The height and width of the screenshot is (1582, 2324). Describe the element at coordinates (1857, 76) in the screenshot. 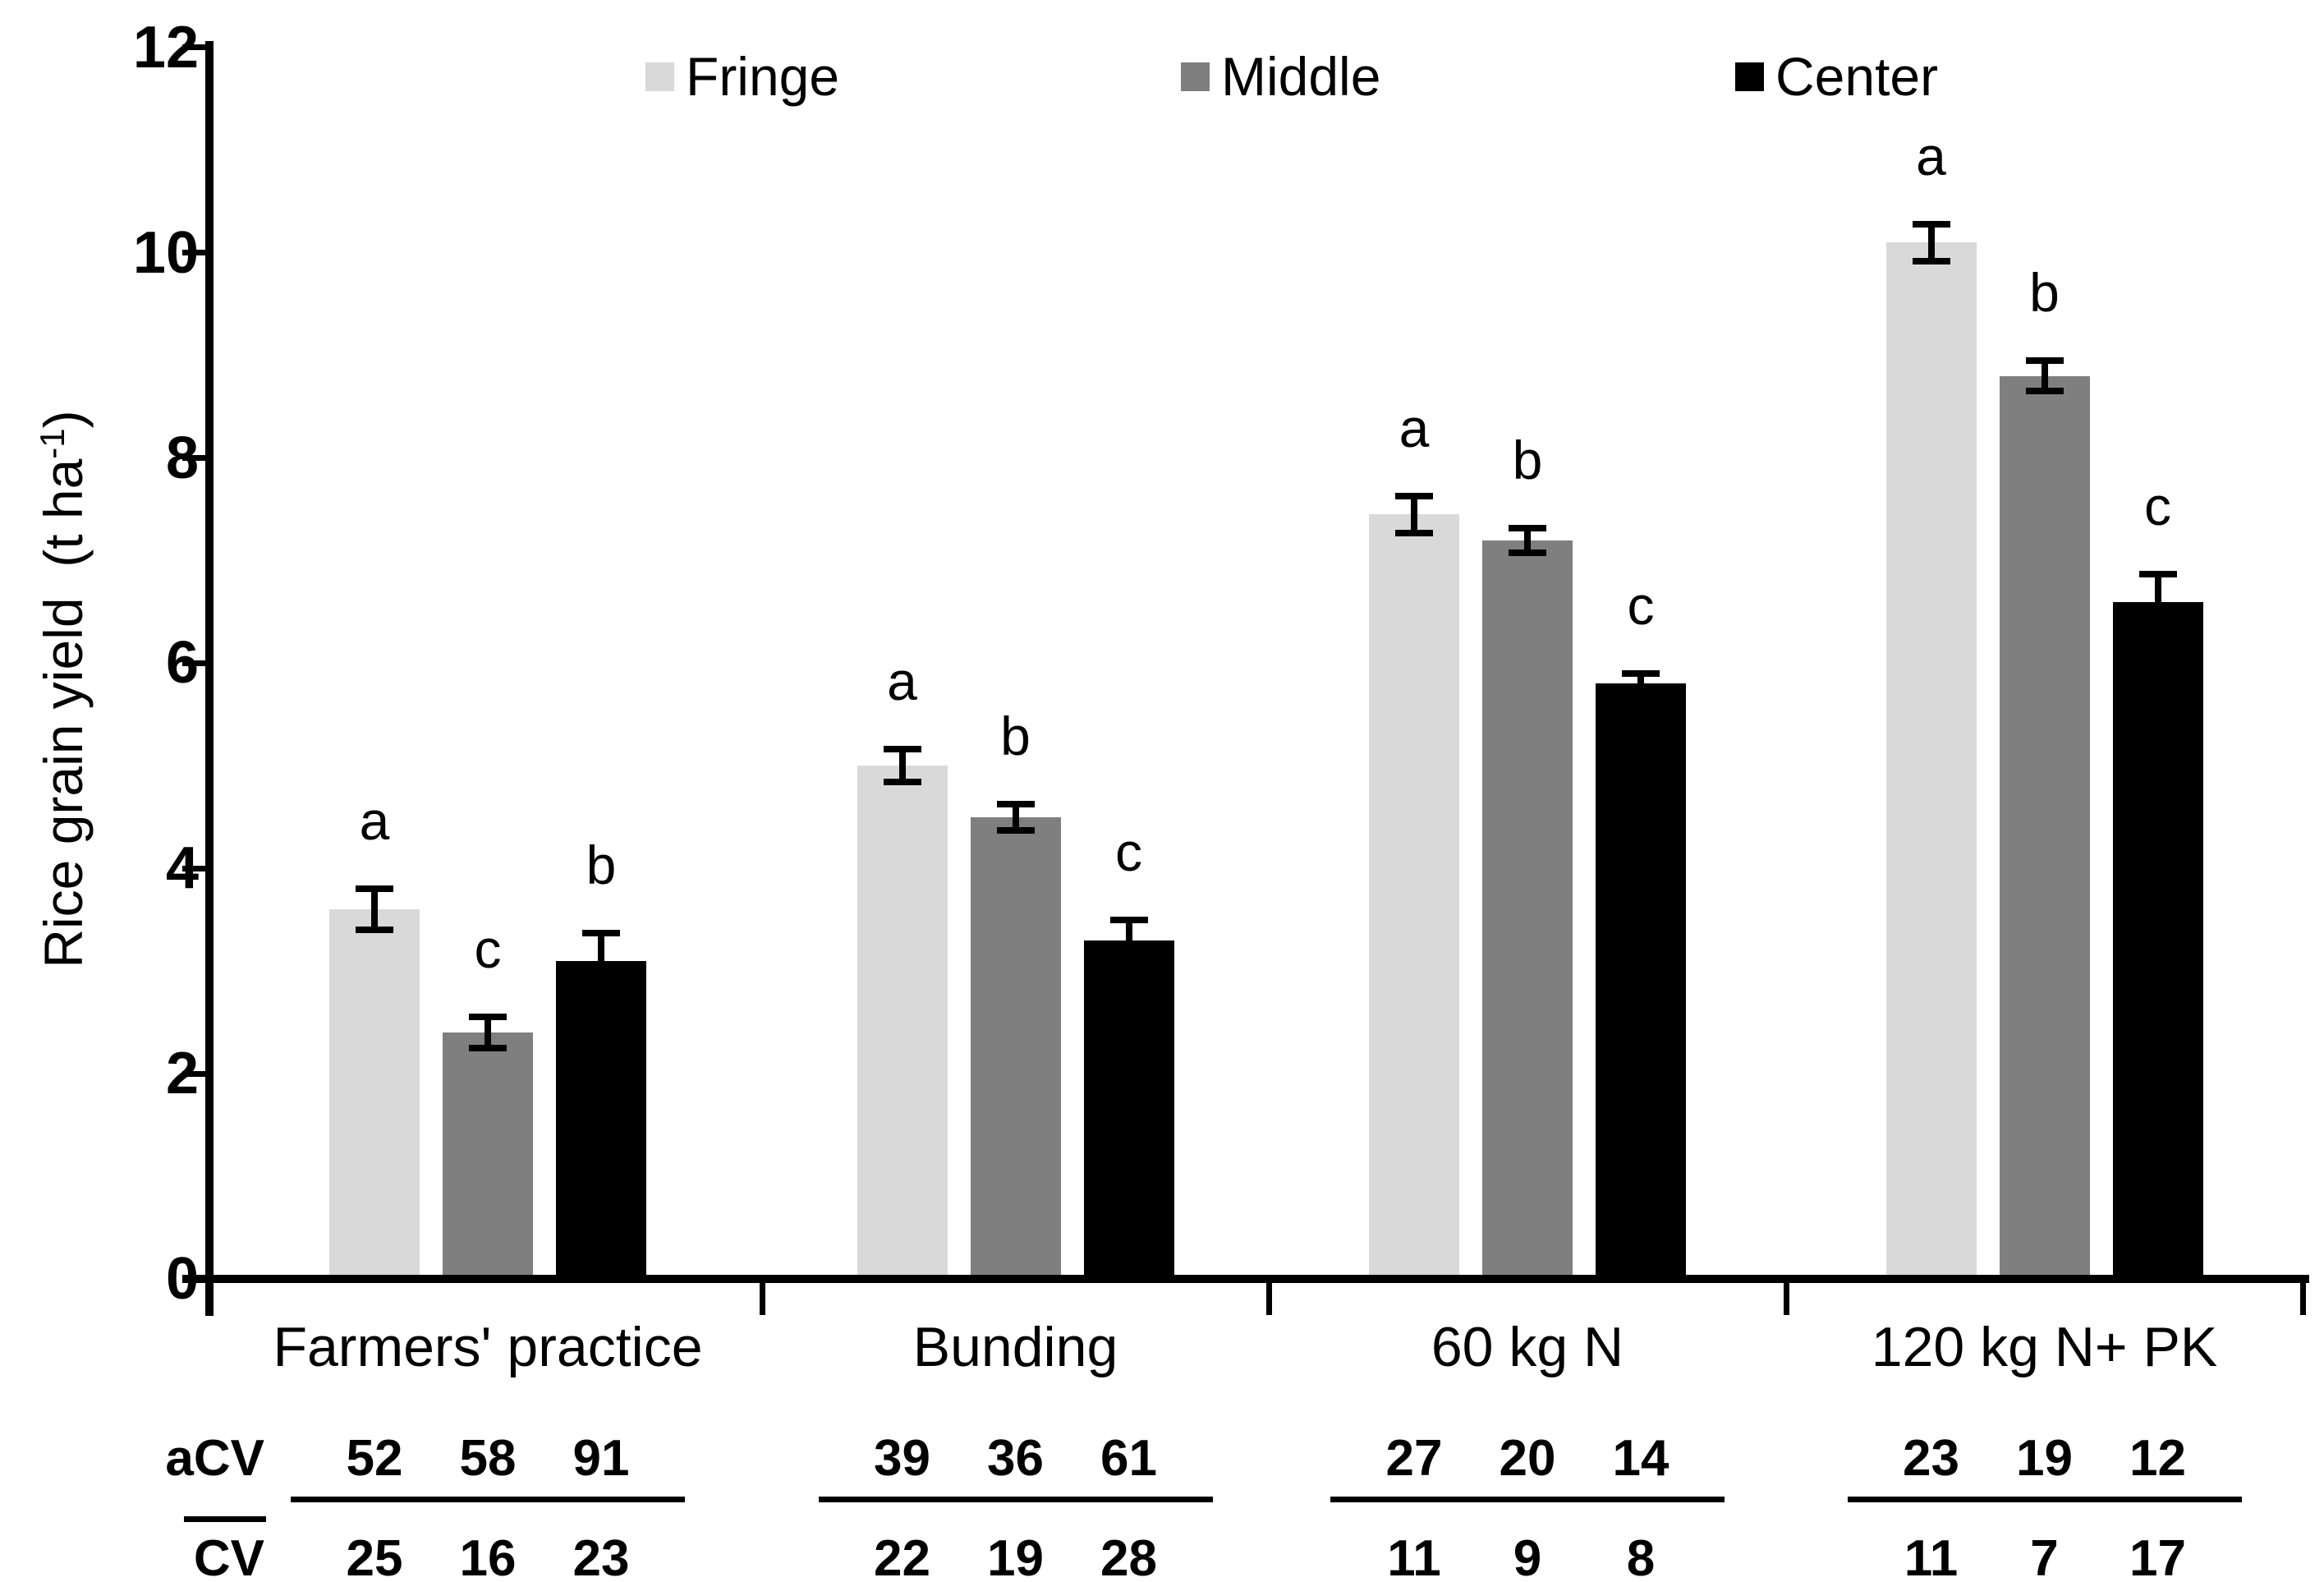

I see `legend-label-center: Center` at that location.